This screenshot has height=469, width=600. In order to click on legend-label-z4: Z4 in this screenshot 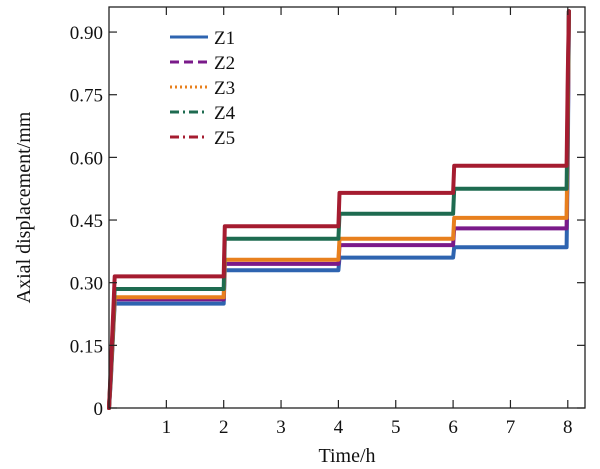, I will do `click(225, 113)`.